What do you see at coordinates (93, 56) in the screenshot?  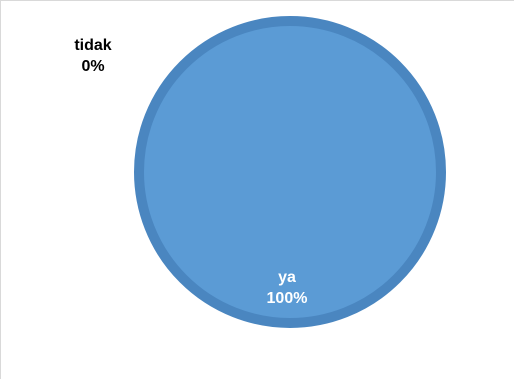 I see `data-label-tidak: tidak 0%` at bounding box center [93, 56].